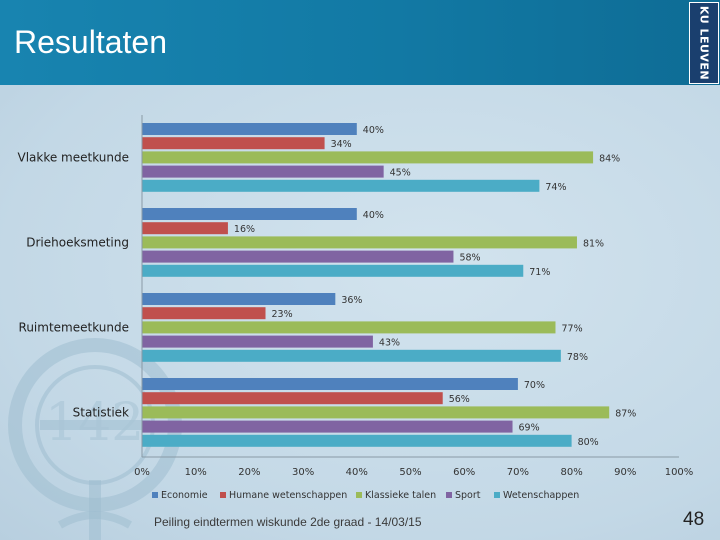 The image size is (720, 540). Describe the element at coordinates (694, 519) in the screenshot. I see `page-number: 48` at that location.